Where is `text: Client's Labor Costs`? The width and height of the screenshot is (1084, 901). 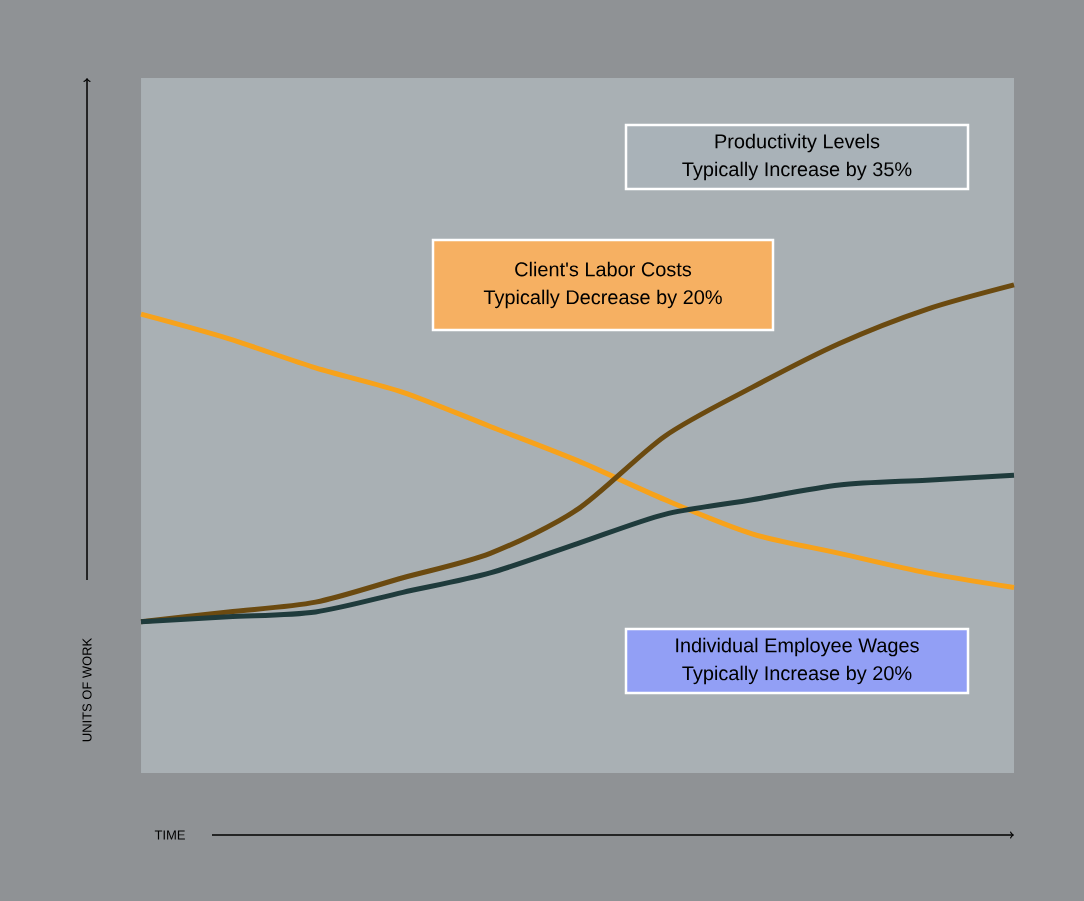 text: Client's Labor Costs is located at coordinates (603, 269).